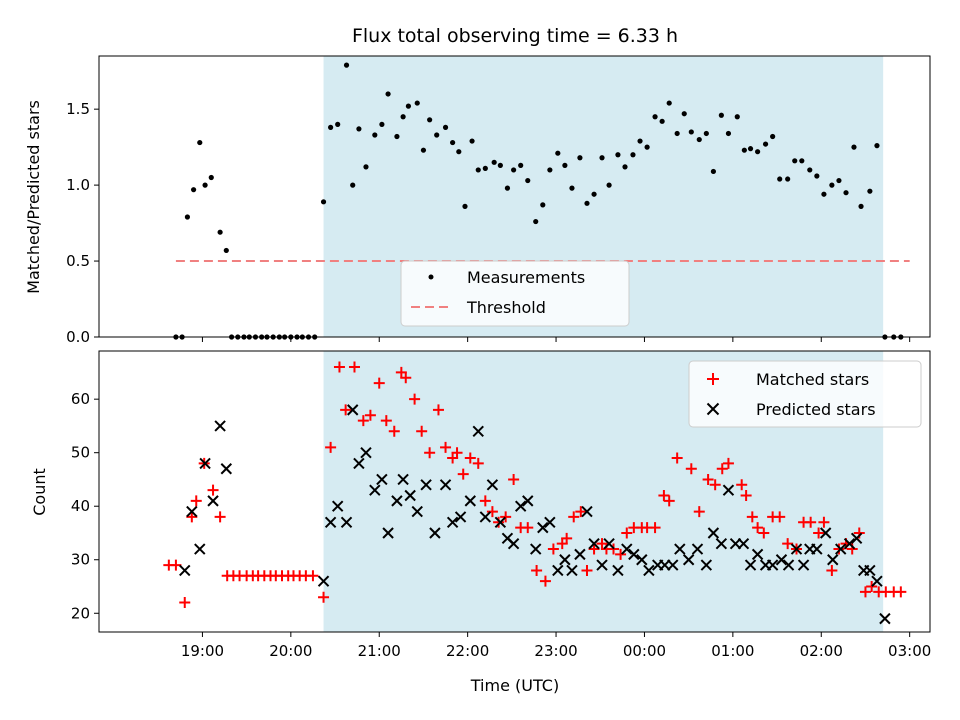 This screenshot has width=960, height=720. Describe the element at coordinates (78, 185) in the screenshot. I see `top-ytick-label: 1.0` at that location.